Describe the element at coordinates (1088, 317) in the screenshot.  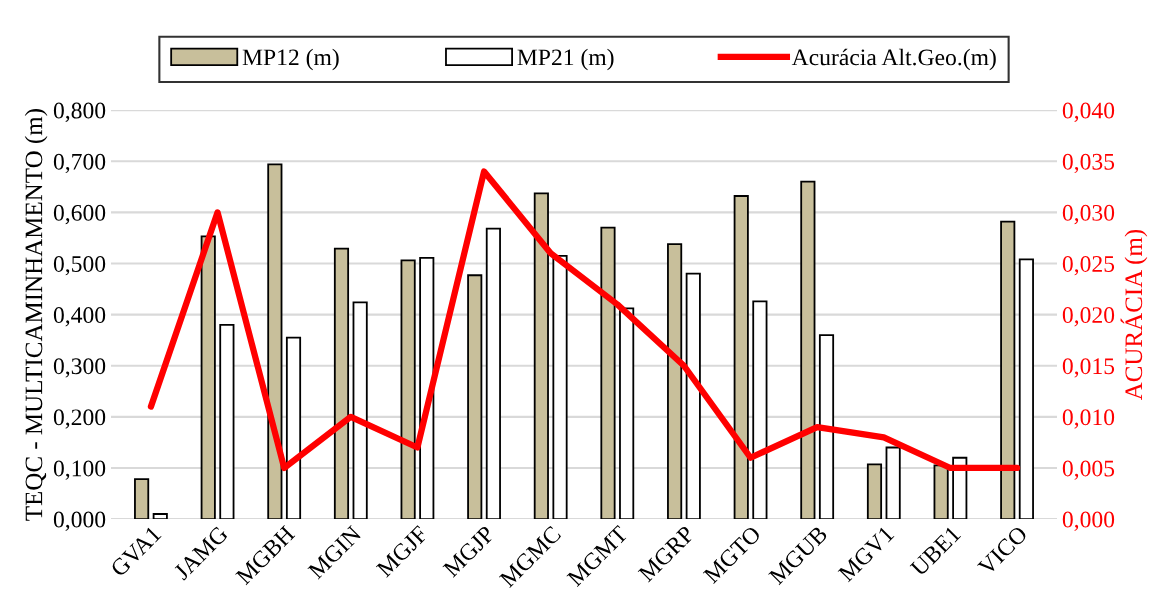
I see `y2-tick-label: 0,020` at that location.